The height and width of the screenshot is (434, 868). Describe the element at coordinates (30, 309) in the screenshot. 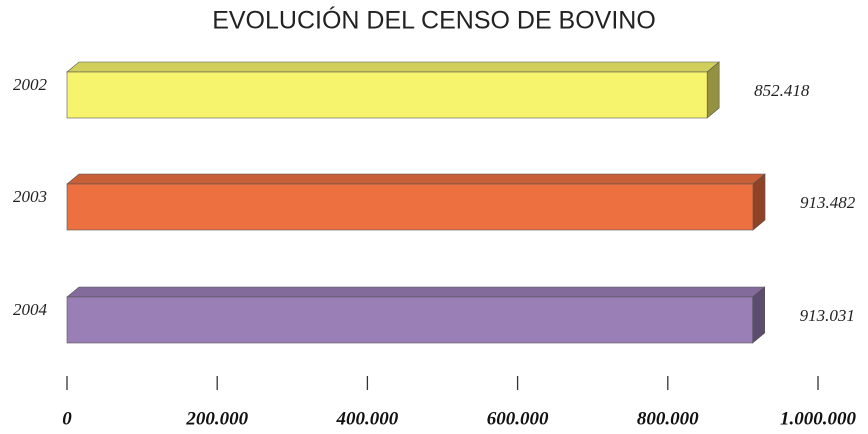

I see `category-label: 2004` at that location.